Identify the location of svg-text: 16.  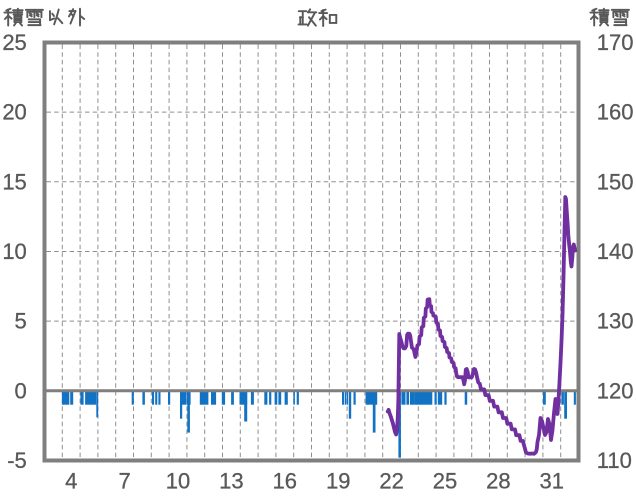
(285, 481).